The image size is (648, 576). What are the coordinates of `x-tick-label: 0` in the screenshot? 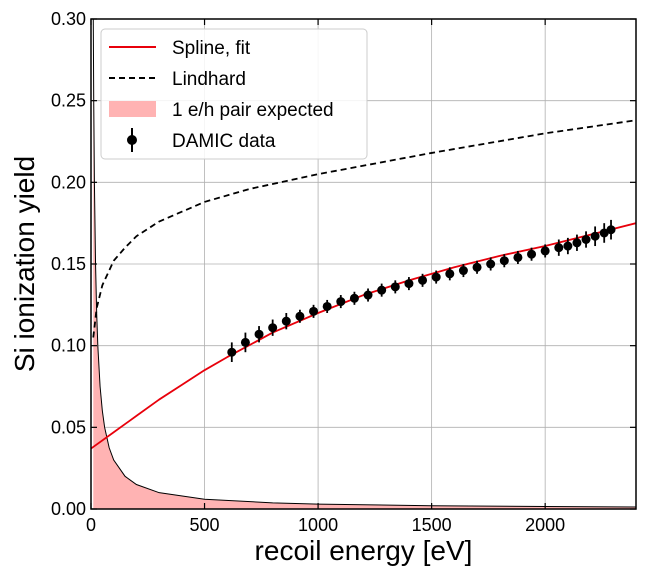 It's located at (91, 525).